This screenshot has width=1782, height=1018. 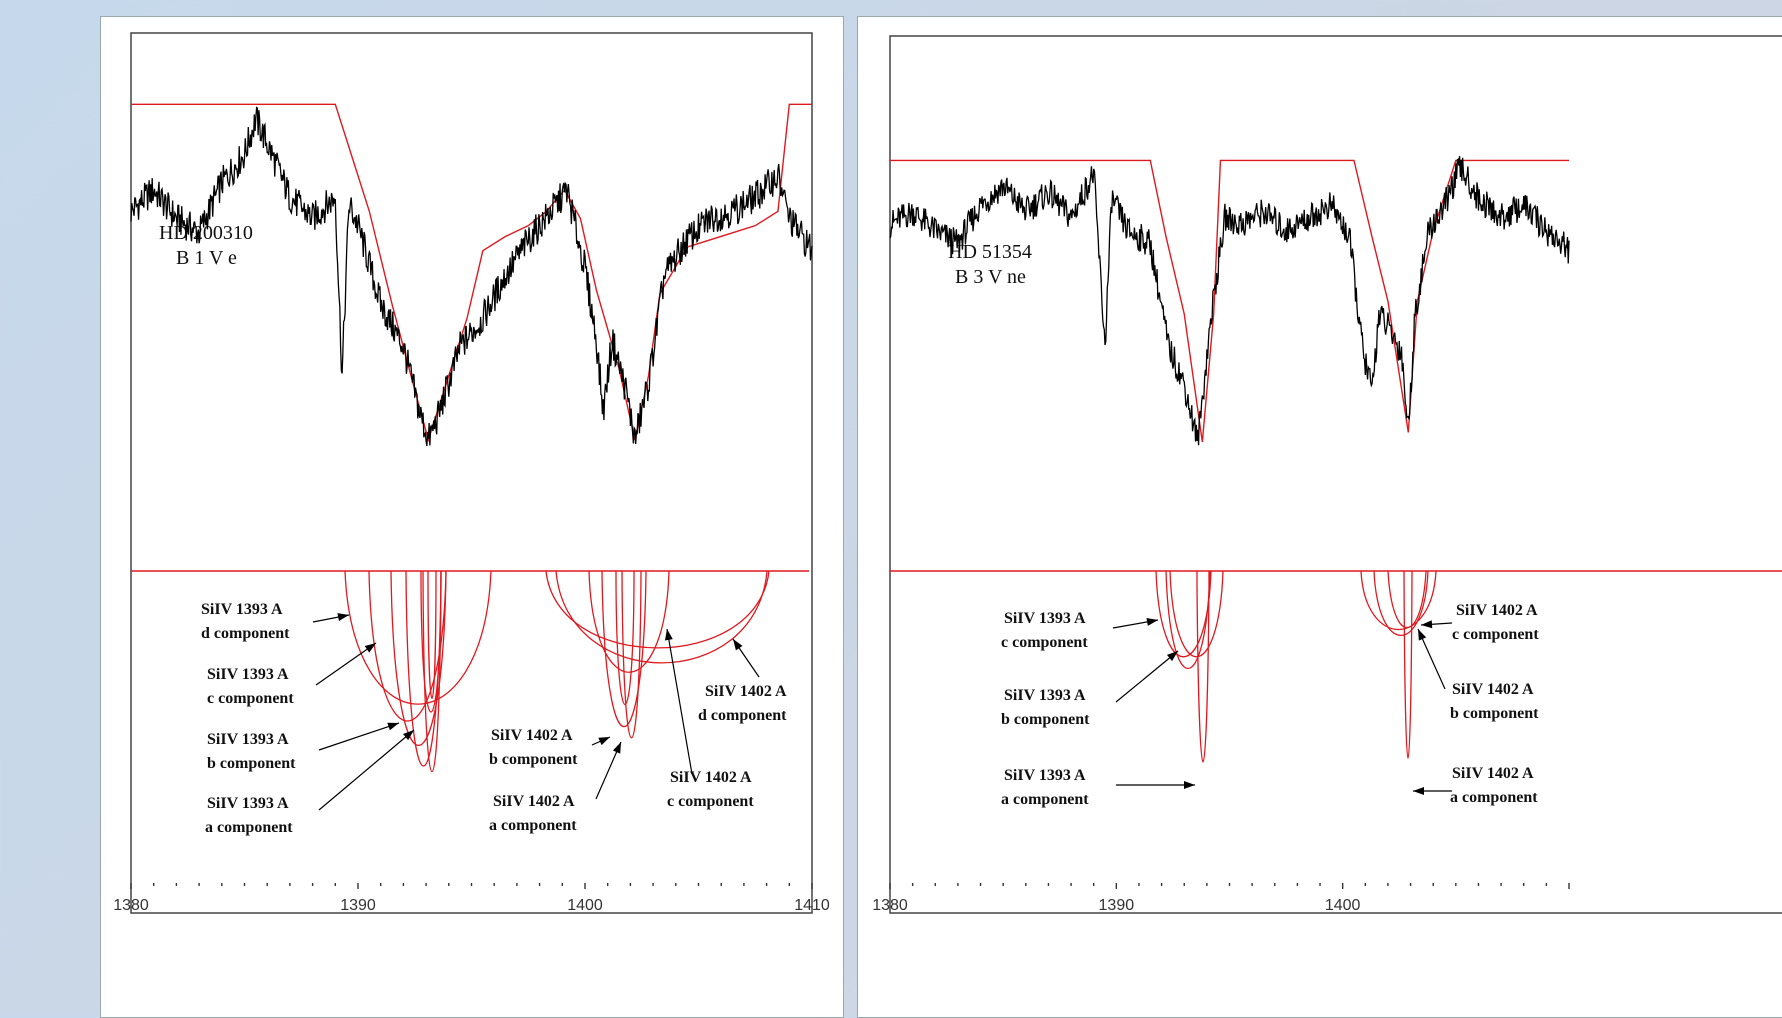 What do you see at coordinates (533, 759) in the screenshot?
I see `label-1402-b-line2: b component` at bounding box center [533, 759].